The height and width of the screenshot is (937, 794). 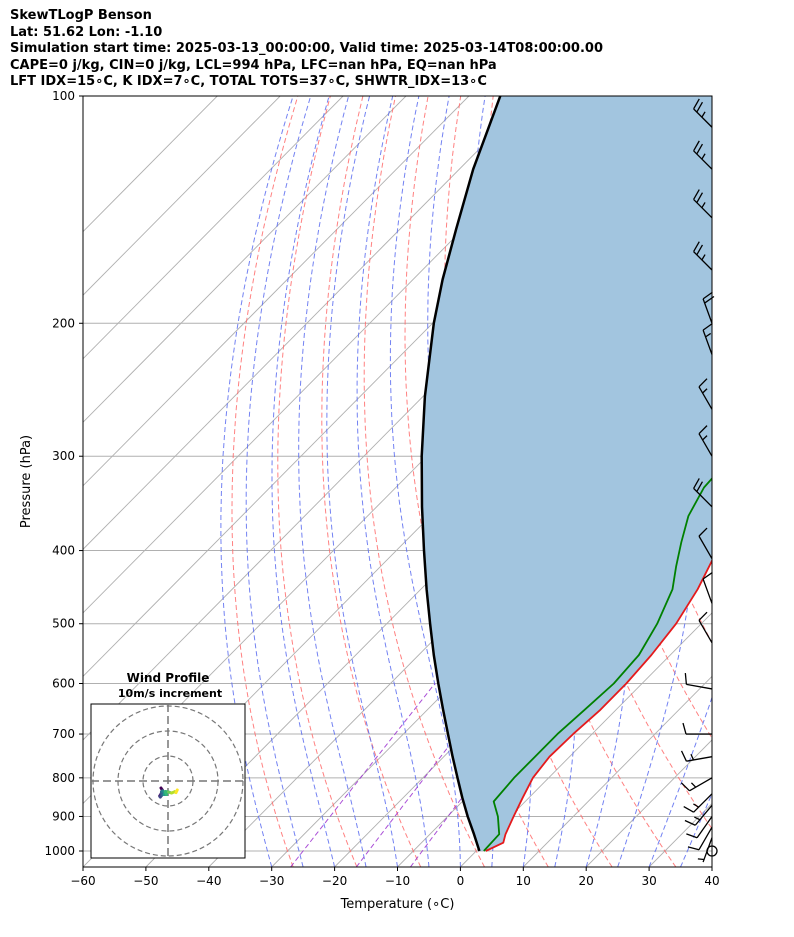 I want to click on y-tick-label: 600, so click(x=63, y=684).